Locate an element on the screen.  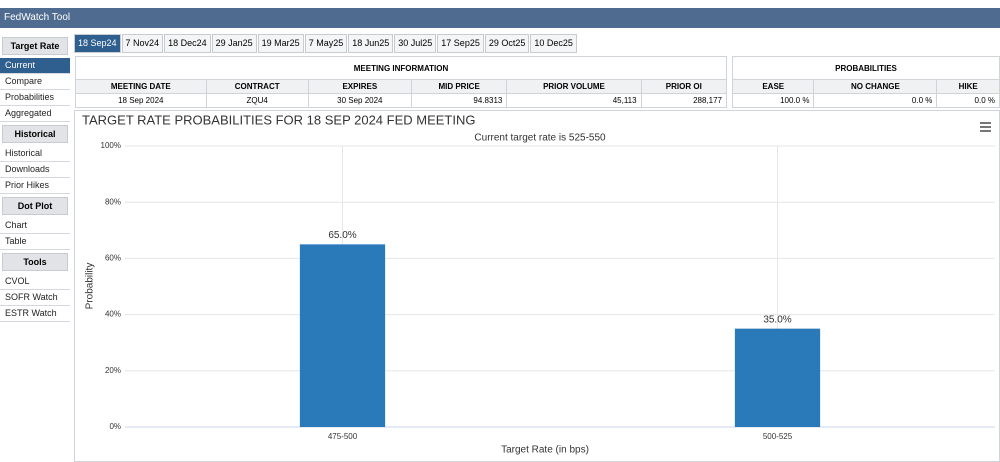
sidebar-item: Downloads is located at coordinates (35, 170).